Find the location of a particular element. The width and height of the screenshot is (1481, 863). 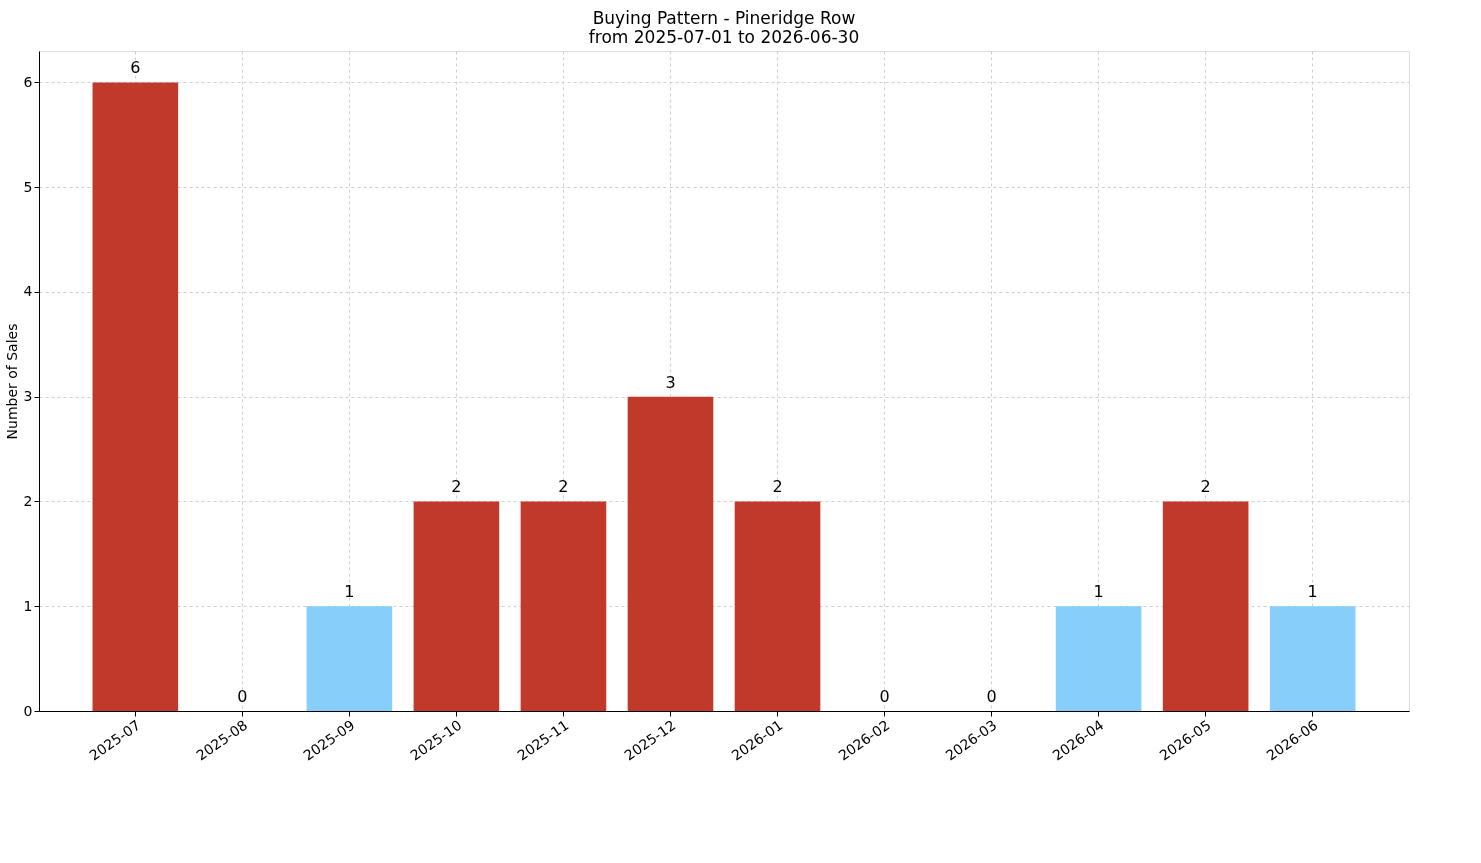

y-tick-label: 3 is located at coordinates (28, 396).